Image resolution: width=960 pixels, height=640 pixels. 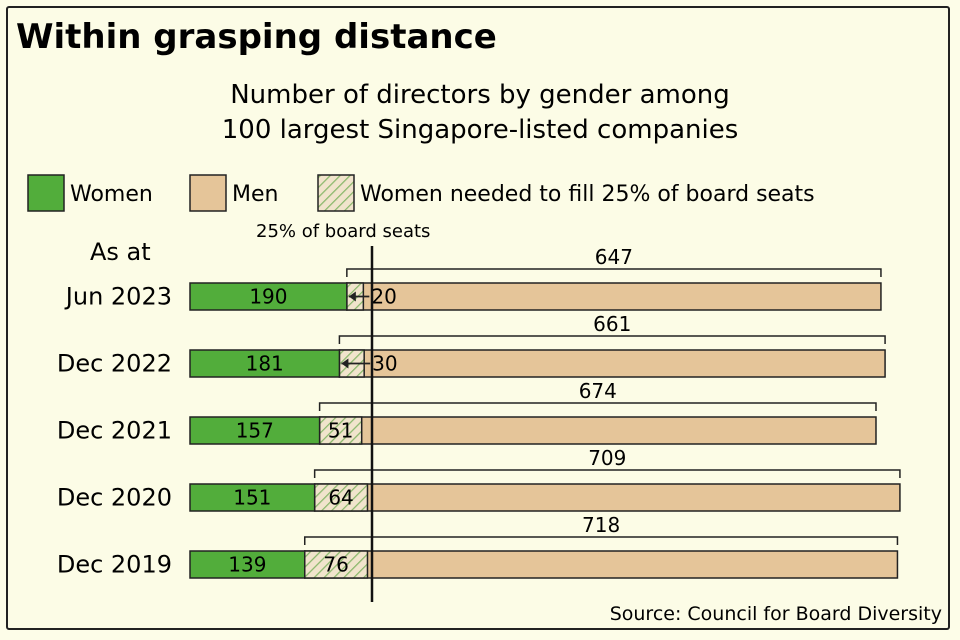 I want to click on as-at-label: As at, so click(x=120, y=252).